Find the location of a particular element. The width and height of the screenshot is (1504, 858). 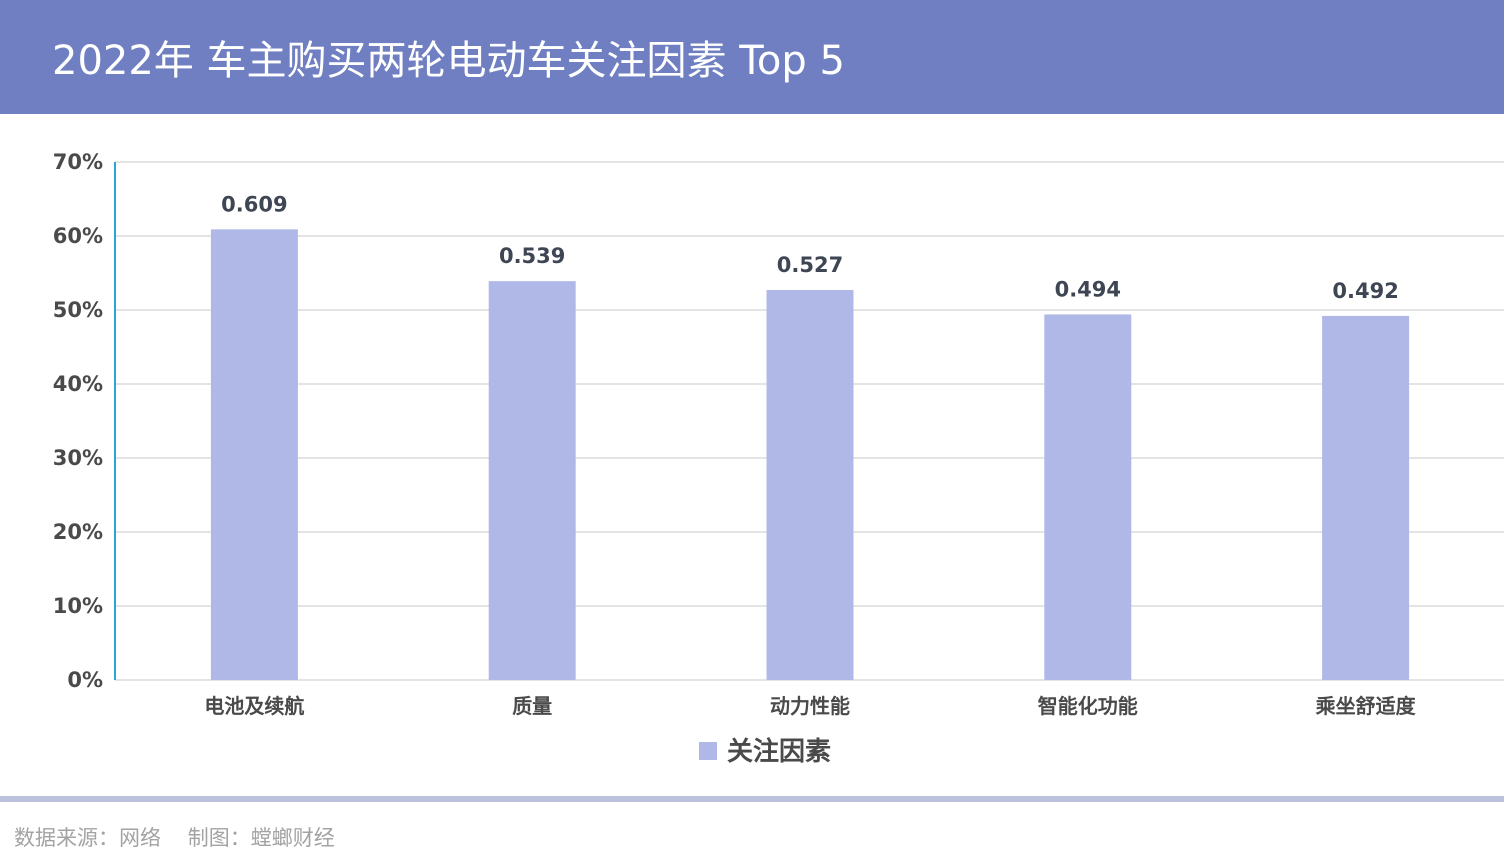

header-banner: 2022年 车主购买两轮电动车关注因素 Top 5 is located at coordinates (752, 57).